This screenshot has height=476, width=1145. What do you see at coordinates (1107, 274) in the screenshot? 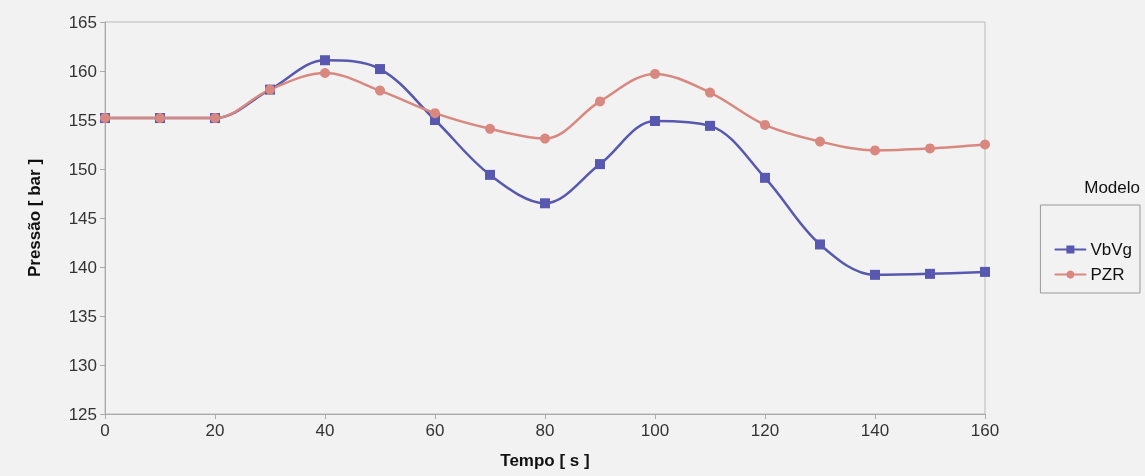
I see `legend-label: PZR` at bounding box center [1107, 274].